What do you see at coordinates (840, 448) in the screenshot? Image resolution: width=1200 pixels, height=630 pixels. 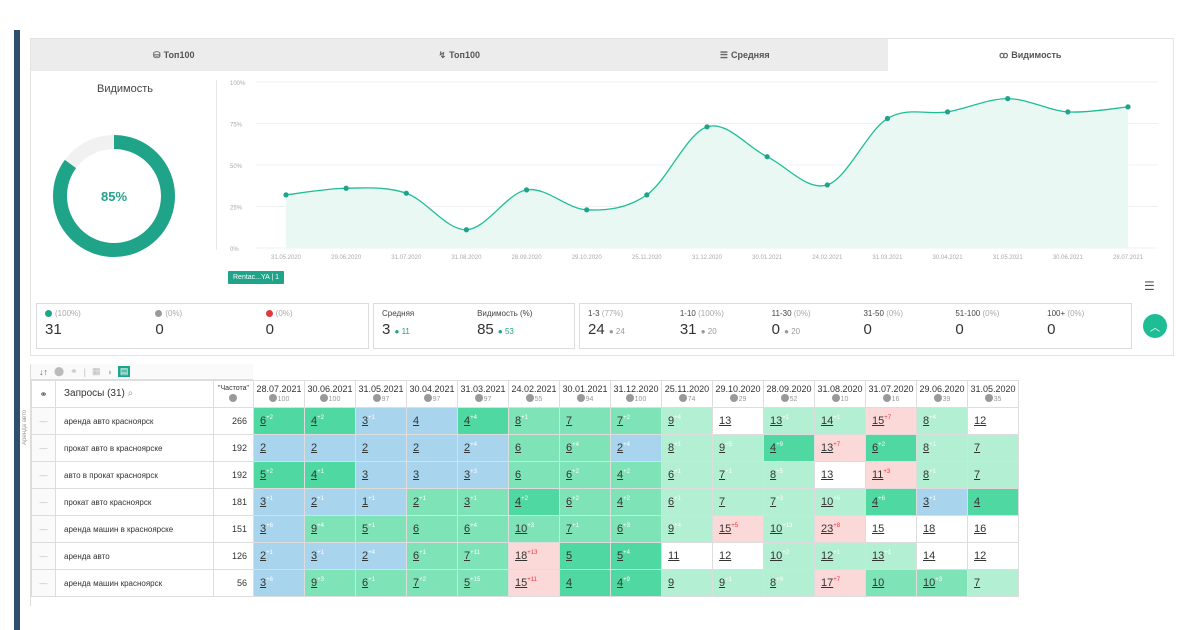 I see `position-cell: 13+7` at bounding box center [840, 448].